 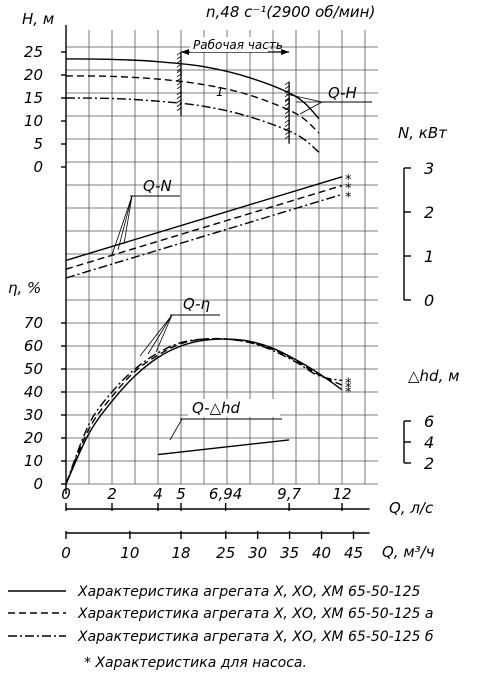 What do you see at coordinates (38, 19) in the screenshot?
I see `head-axis-label: H, м` at bounding box center [38, 19].